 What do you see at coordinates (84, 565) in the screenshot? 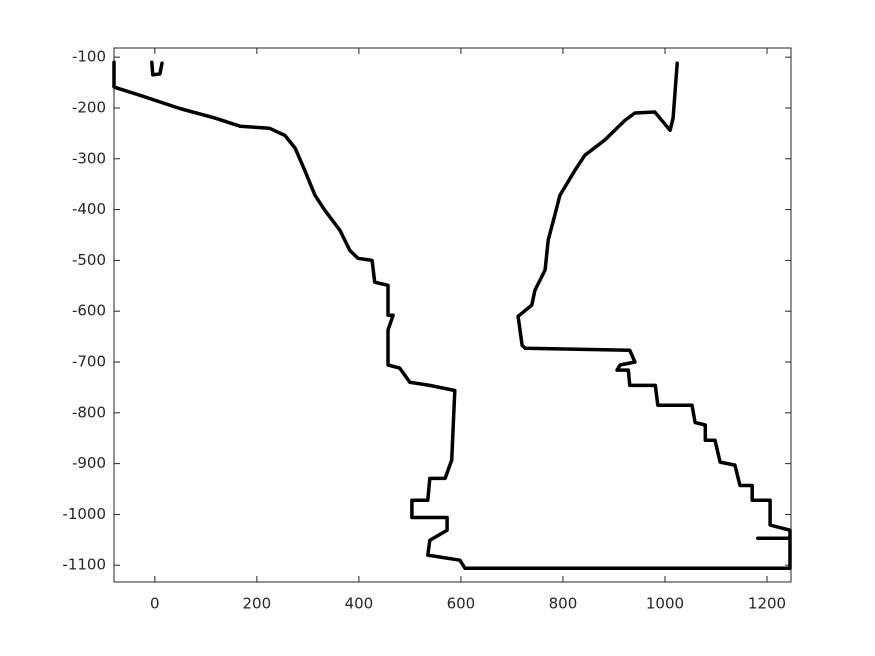
I see `y-tick-label: -1100` at bounding box center [84, 565].